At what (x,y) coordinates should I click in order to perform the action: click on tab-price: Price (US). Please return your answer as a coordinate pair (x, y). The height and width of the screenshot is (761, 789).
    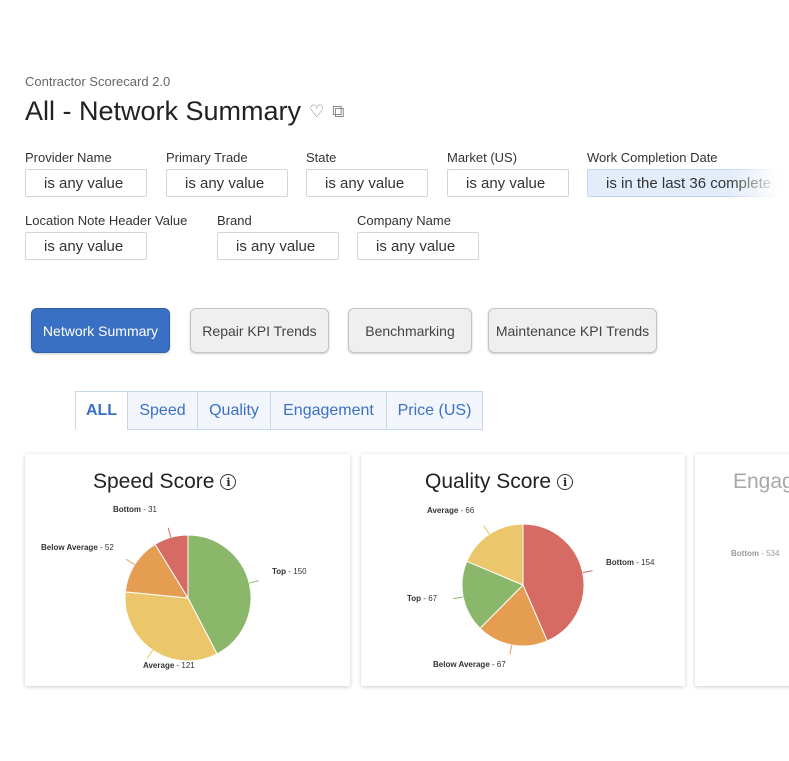
    Looking at the image, I should click on (434, 410).